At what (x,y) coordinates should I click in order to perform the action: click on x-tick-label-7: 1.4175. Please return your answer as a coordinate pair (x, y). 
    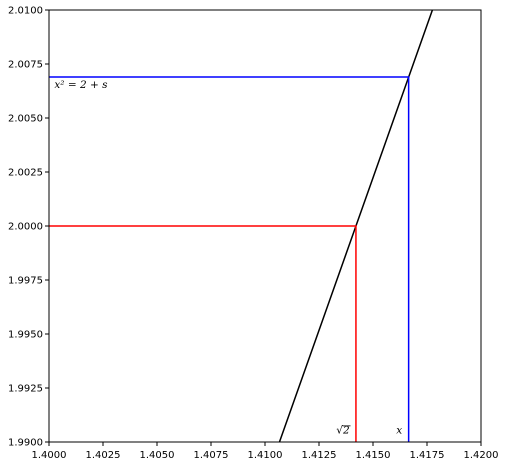
    Looking at the image, I should click on (427, 455).